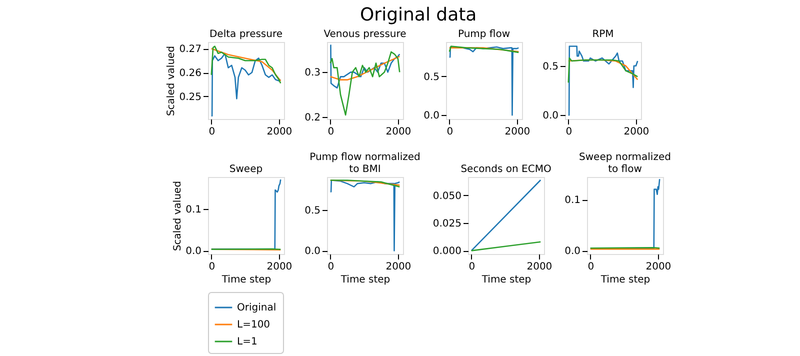  I want to click on chart-title: Venous pressure, so click(365, 34).